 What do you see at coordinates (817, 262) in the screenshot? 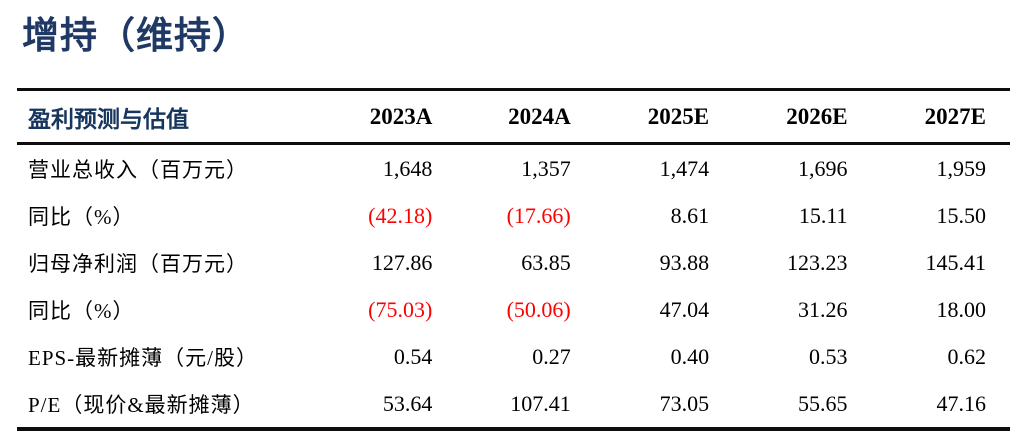
I see `table-cell: 123.23` at bounding box center [817, 262].